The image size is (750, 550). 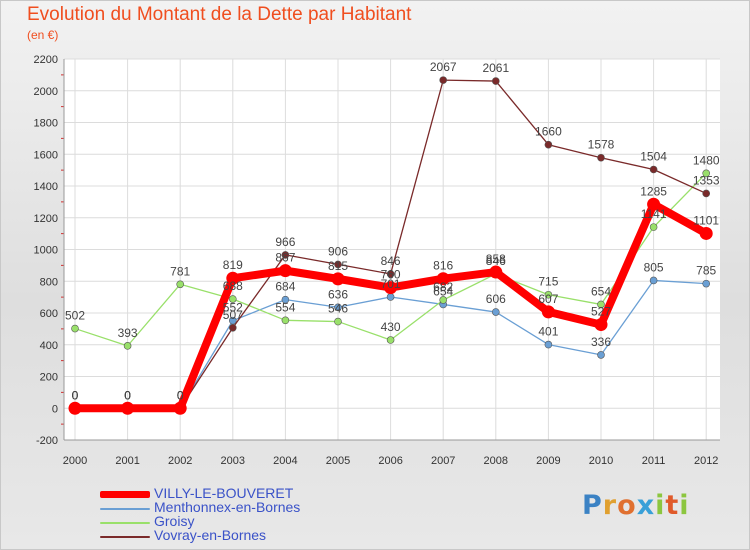 What do you see at coordinates (75, 461) in the screenshot?
I see `x-tick-label: 2000` at bounding box center [75, 461].